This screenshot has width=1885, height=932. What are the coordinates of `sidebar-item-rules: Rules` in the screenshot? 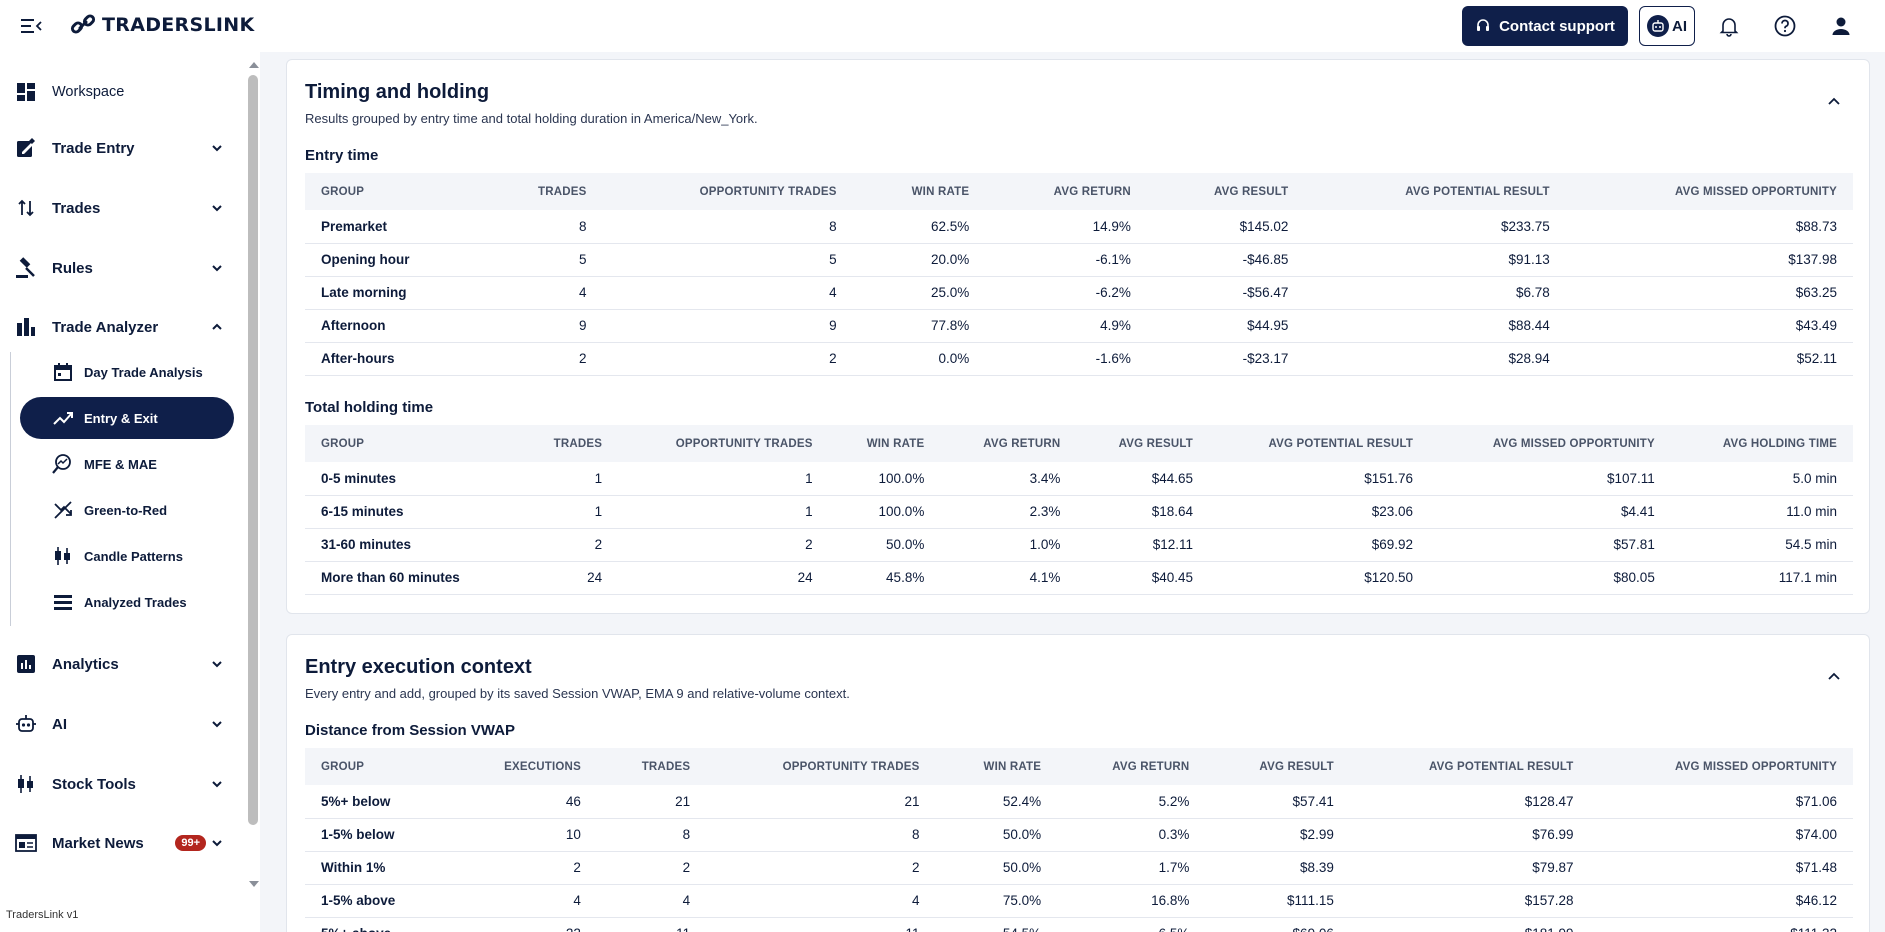 It's located at (119, 268).